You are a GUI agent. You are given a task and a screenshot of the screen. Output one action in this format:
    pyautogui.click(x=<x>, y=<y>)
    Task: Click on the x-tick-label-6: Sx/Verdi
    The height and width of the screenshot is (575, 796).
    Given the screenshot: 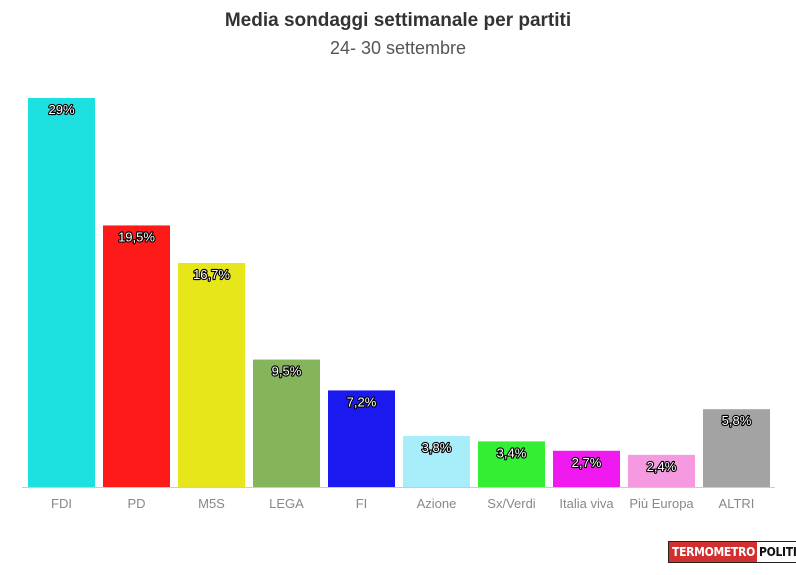 What is the action you would take?
    pyautogui.click(x=511, y=503)
    